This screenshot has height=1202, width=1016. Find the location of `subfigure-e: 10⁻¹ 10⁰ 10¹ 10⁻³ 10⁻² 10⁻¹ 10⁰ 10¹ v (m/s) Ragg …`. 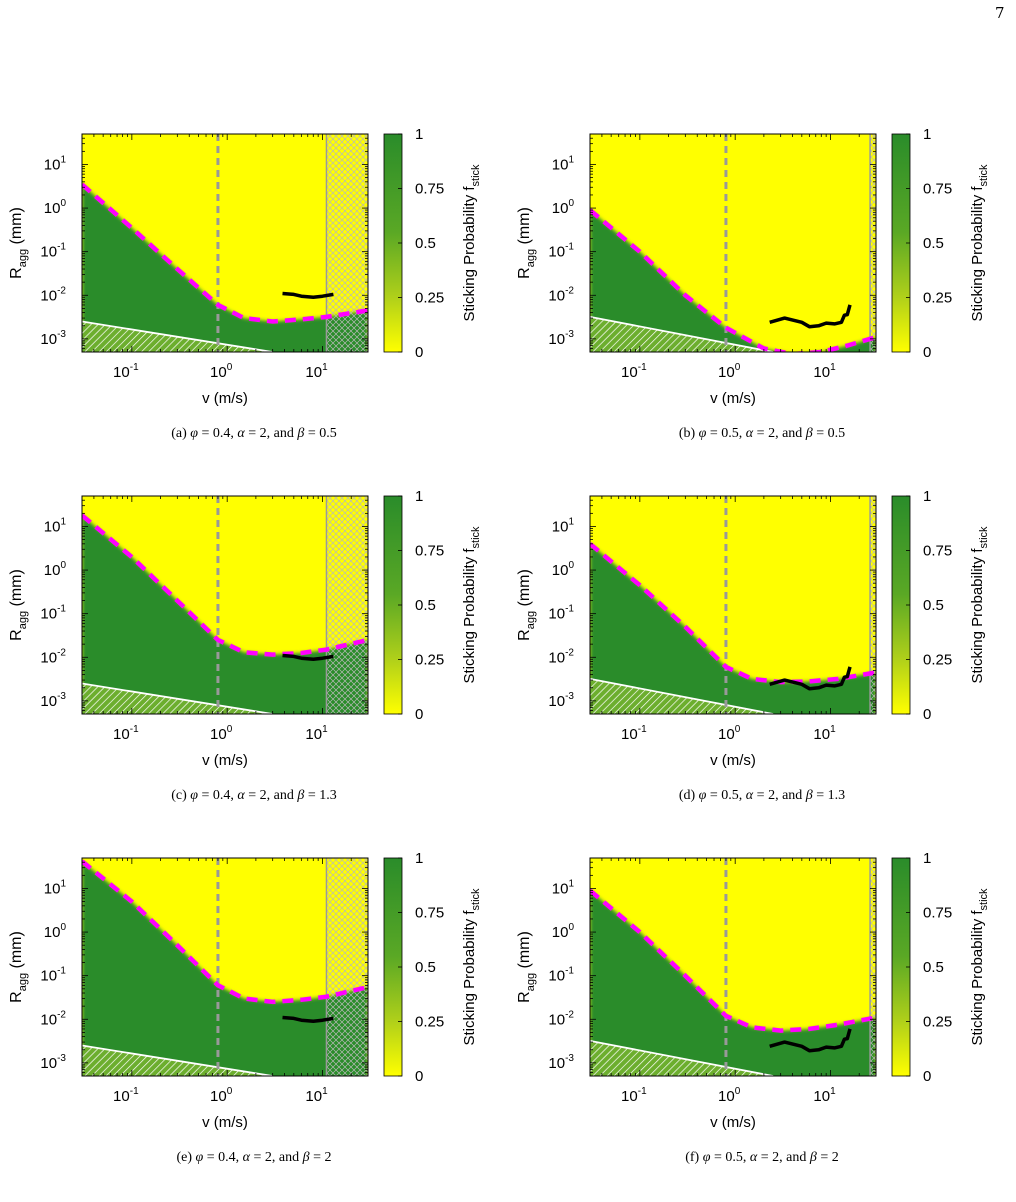

subfigure-e: 10⁻¹ 10⁰ 10¹ 10⁻³ 10⁻² 10⁻¹ 10⁰ 10¹ v (m/s) Ragg … is located at coordinates (254, 1022).